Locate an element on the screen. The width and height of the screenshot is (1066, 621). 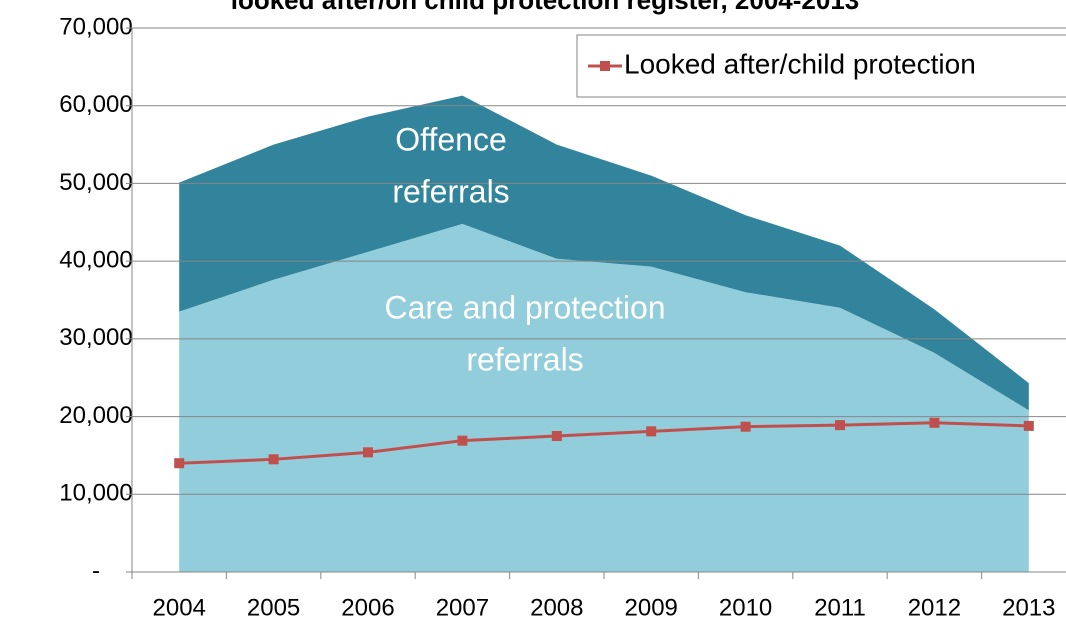
y-tick-label: 20,000 is located at coordinates (95, 415).